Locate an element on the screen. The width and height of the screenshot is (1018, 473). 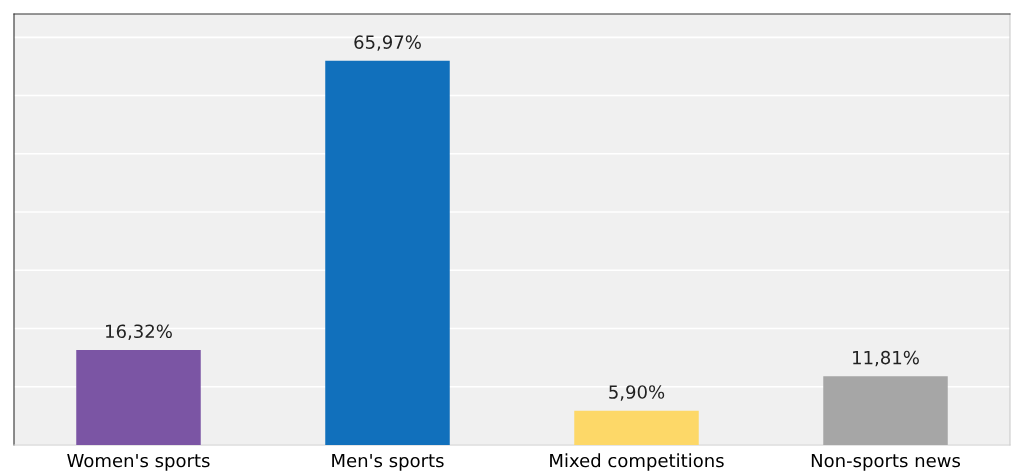
data-label: 5,90% is located at coordinates (637, 393).